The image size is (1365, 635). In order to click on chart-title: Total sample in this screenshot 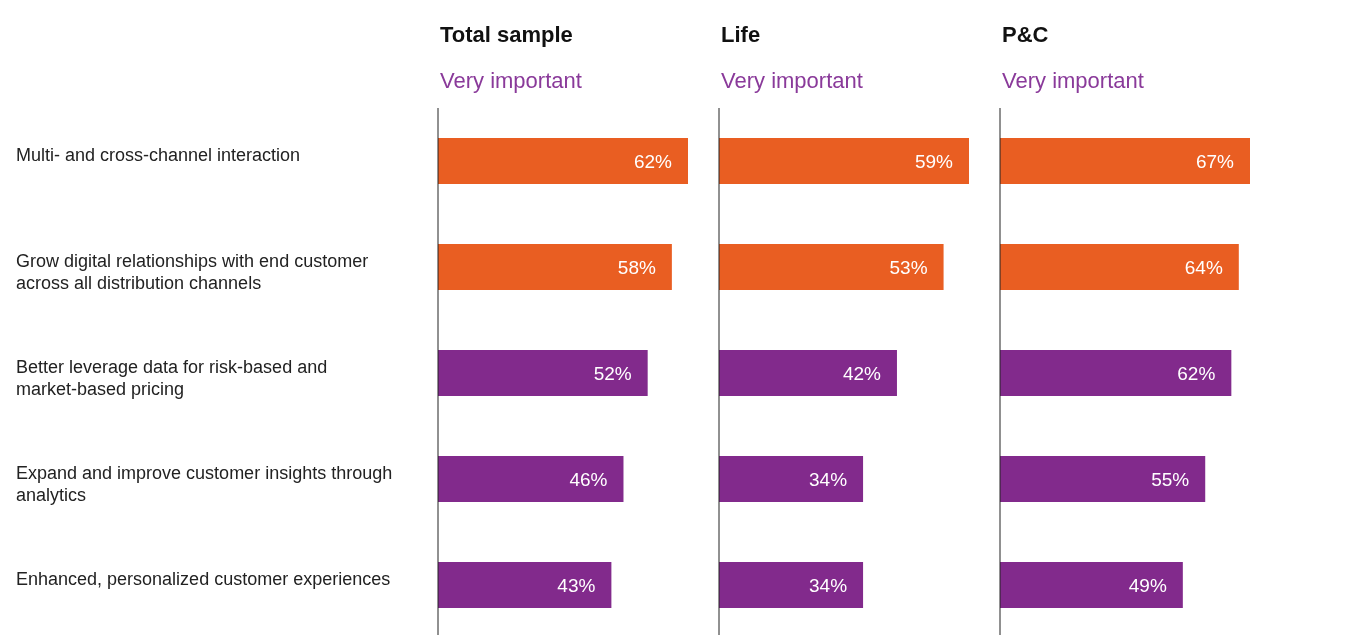, I will do `click(507, 34)`.